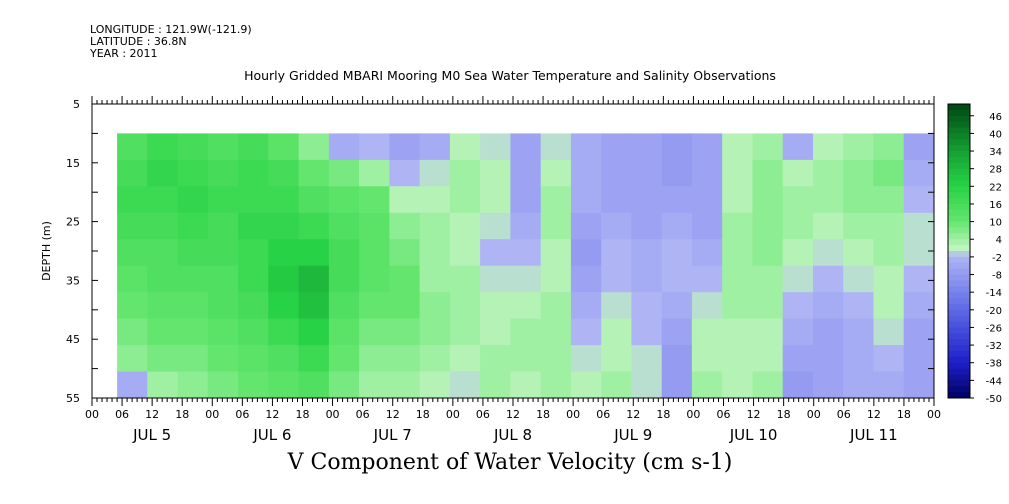 The height and width of the screenshot is (504, 1009). I want to click on colorbar-frame, so click(959, 251).